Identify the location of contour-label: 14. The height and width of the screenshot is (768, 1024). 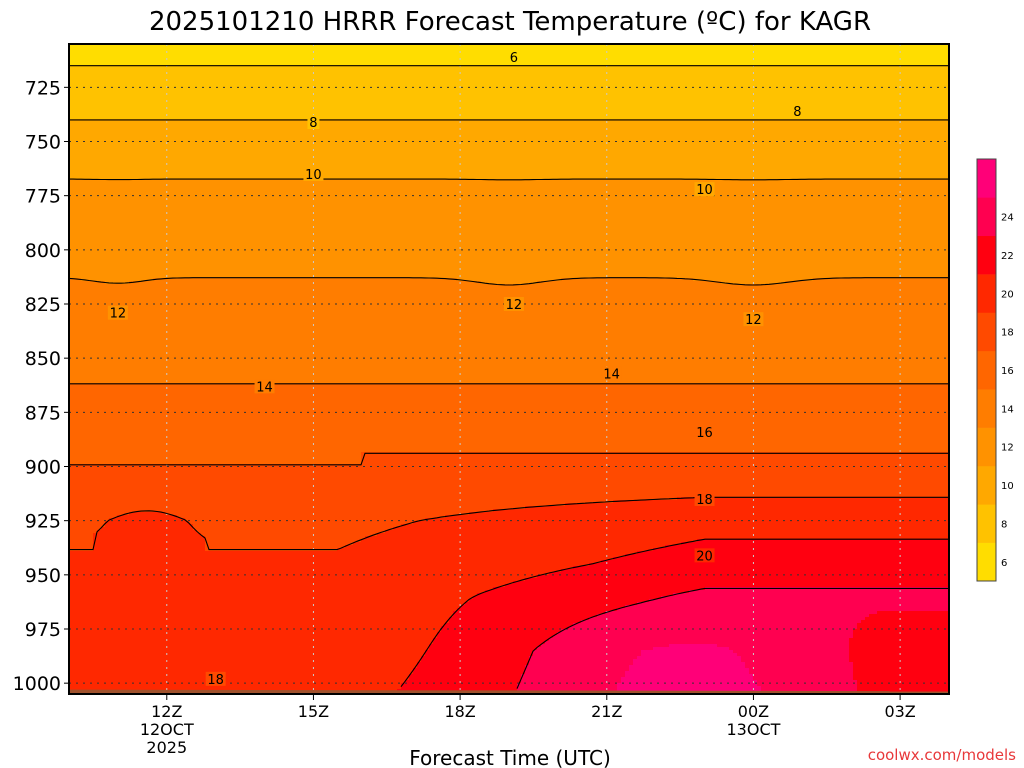
(264, 387).